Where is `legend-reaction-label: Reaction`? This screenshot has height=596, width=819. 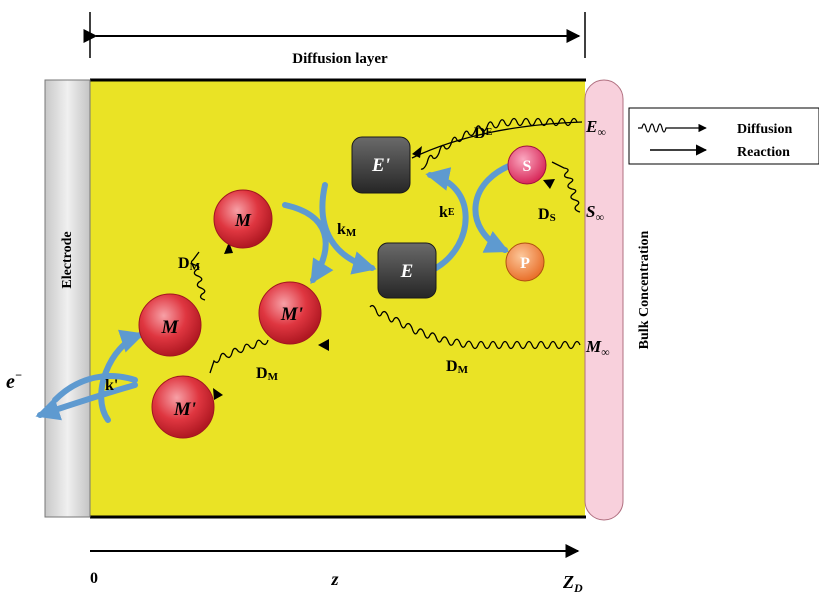
legend-reaction-label: Reaction is located at coordinates (763, 152).